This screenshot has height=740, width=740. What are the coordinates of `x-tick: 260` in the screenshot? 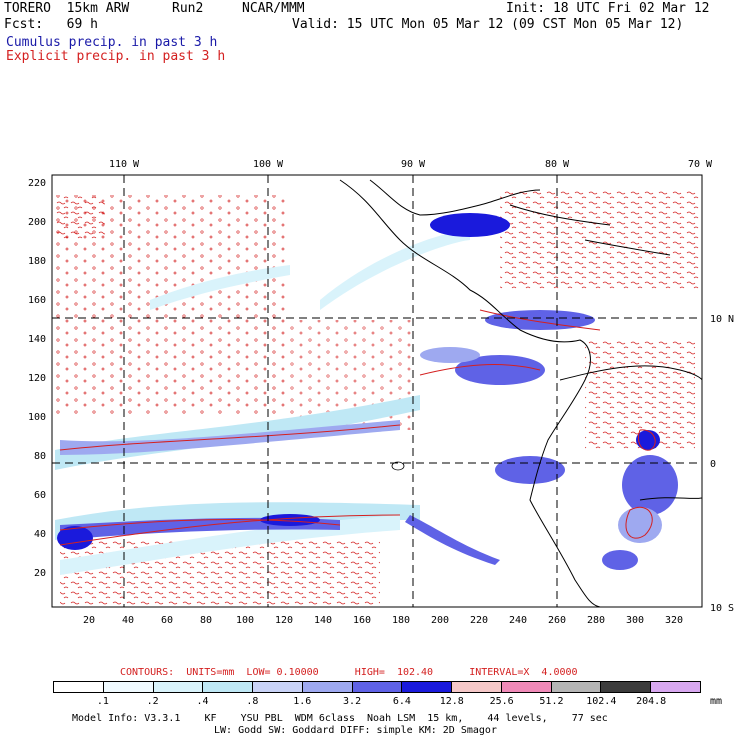 It's located at (557, 620).